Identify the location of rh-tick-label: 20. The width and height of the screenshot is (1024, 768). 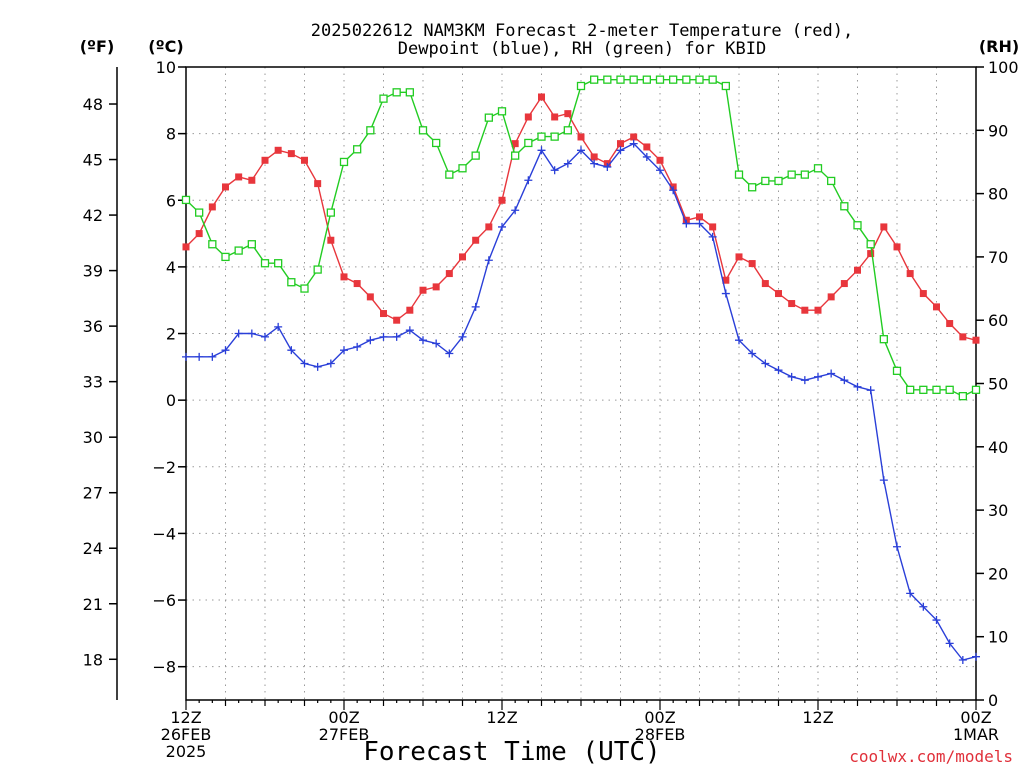
(998, 573).